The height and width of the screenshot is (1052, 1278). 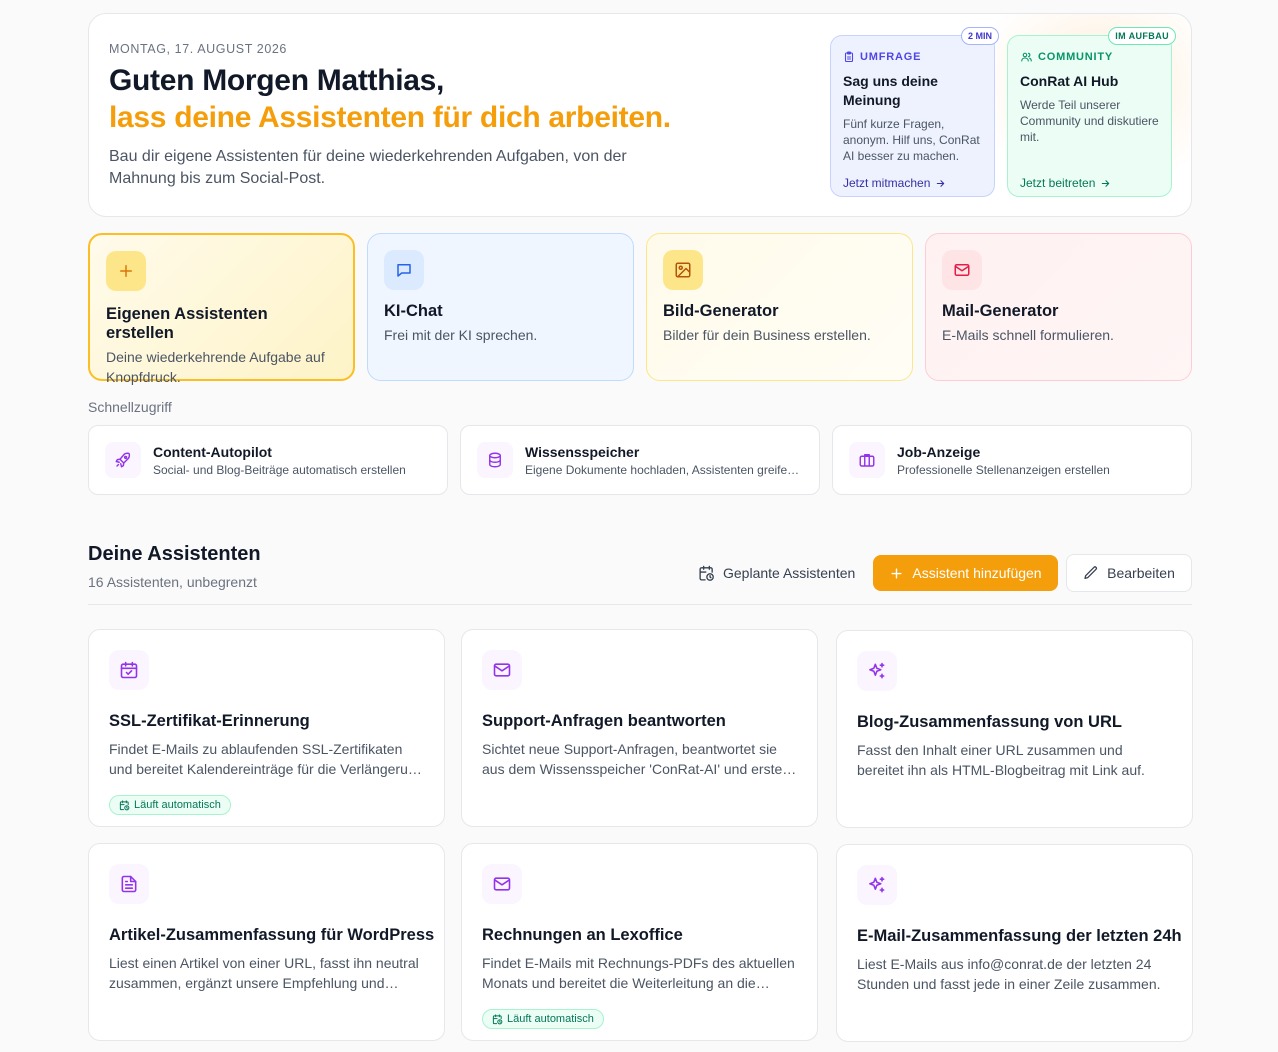 I want to click on clipboard-icon, so click(x=849, y=57).